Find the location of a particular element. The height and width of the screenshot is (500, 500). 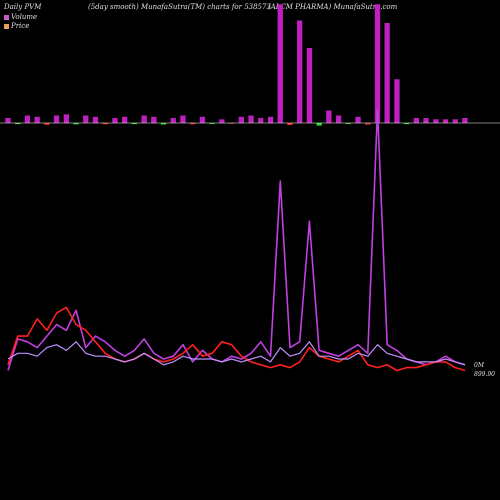

legend-price: Price is located at coordinates (16, 26).